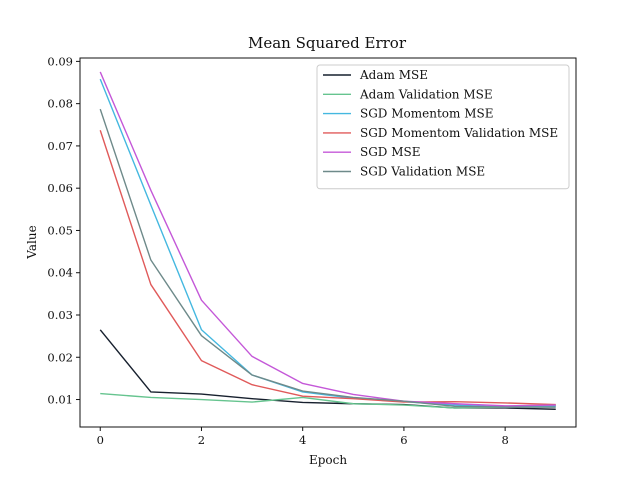  What do you see at coordinates (60, 357) in the screenshot?
I see `y-tick-label: 0.02` at bounding box center [60, 357].